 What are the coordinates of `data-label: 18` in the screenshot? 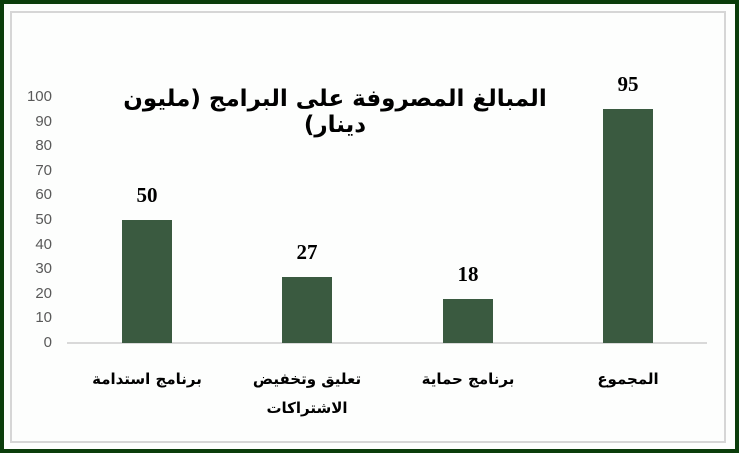 It's located at (468, 273).